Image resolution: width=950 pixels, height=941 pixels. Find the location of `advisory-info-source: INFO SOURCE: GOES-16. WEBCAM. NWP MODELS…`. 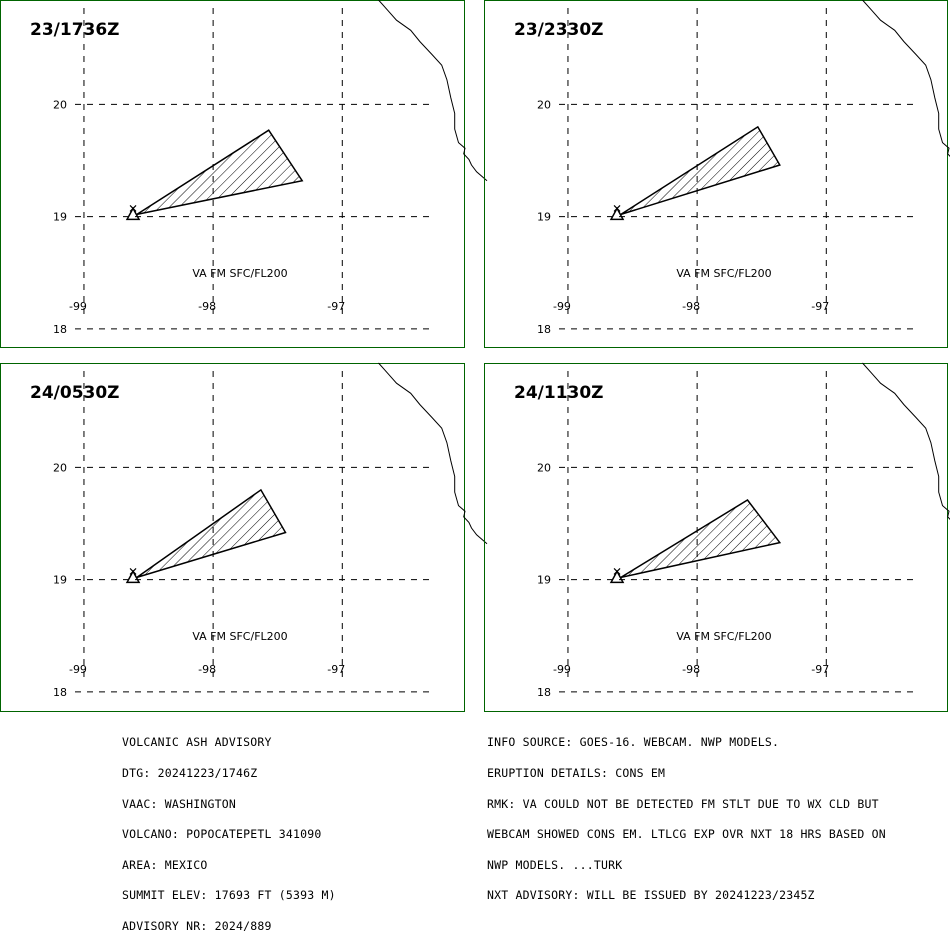

advisory-info-source: INFO SOURCE: GOES-16. WEBCAM. NWP MODELS… is located at coordinates (686, 742).